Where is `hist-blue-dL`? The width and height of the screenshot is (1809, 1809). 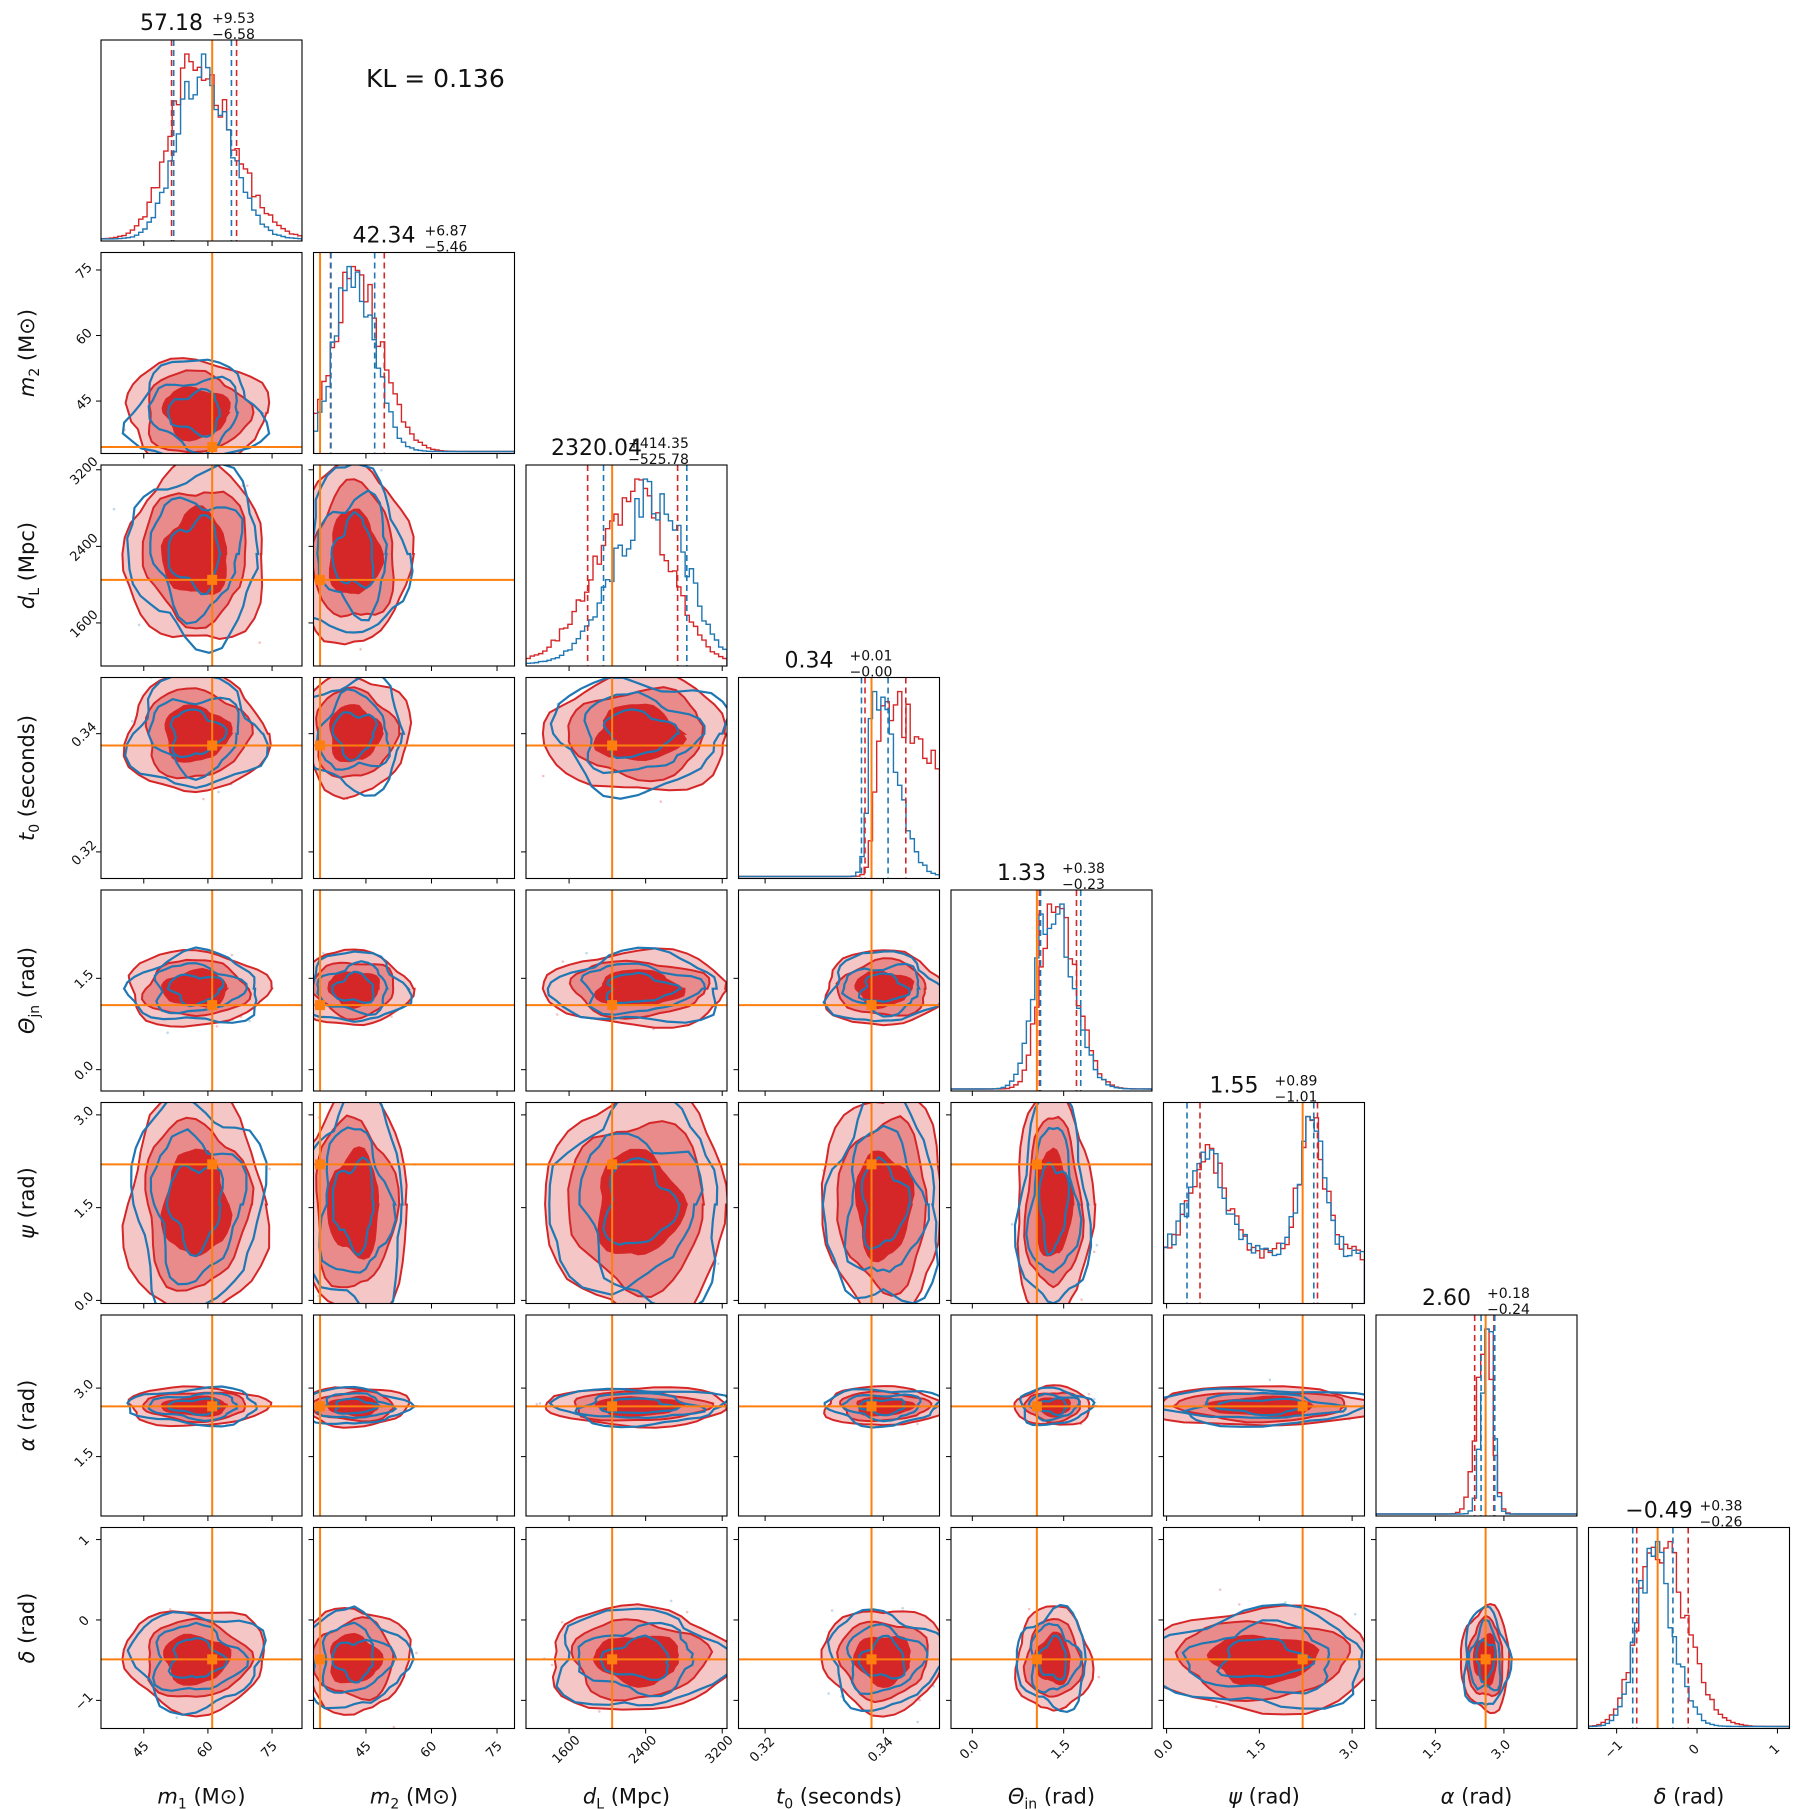
hist-blue-dL is located at coordinates (626, 572).